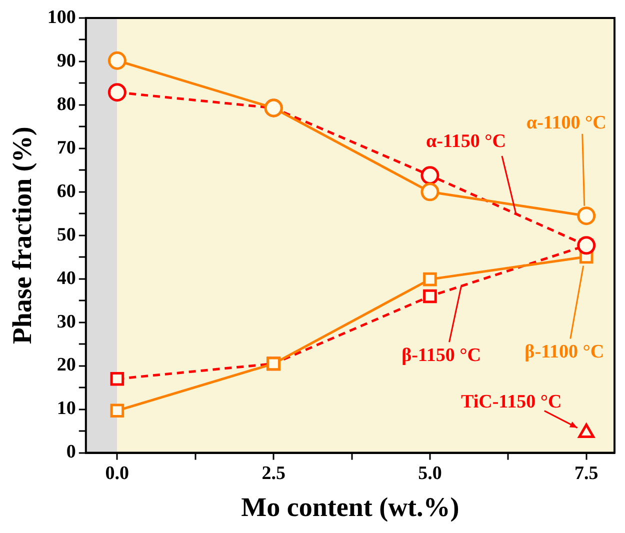 The width and height of the screenshot is (625, 533). I want to click on y-tick-label: 80, so click(66, 104).